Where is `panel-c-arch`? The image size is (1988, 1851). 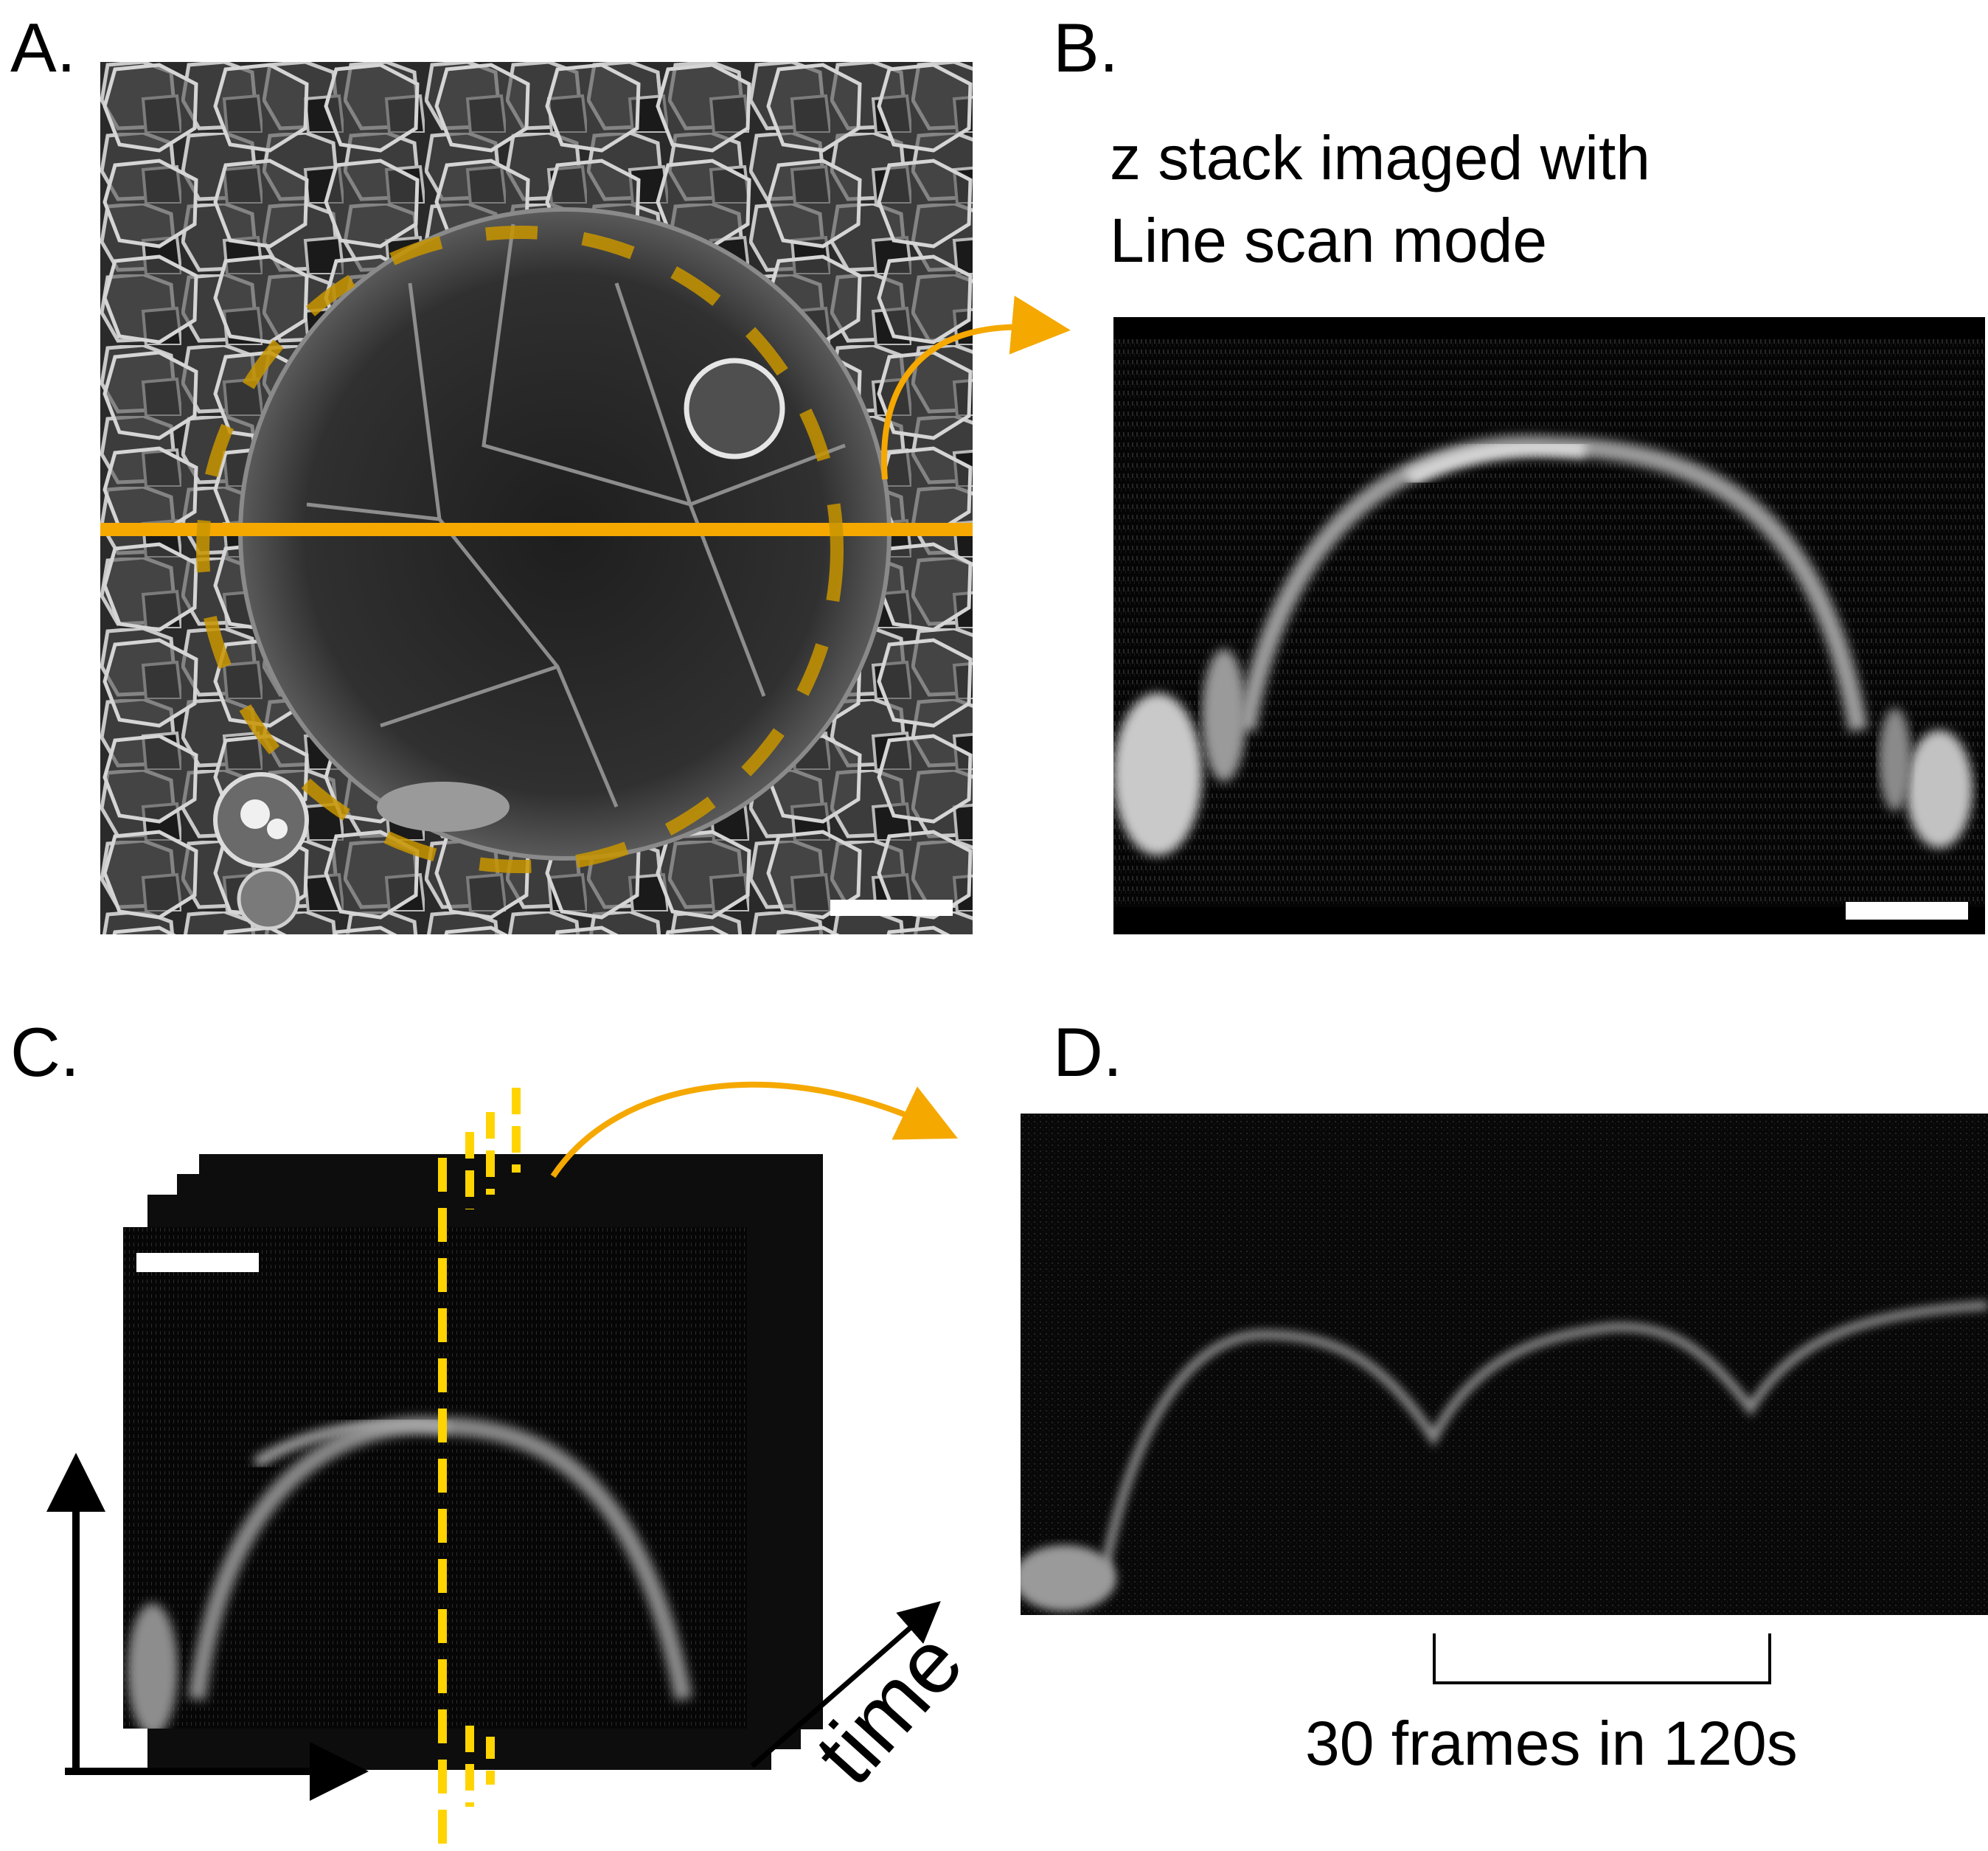
panel-c-arch is located at coordinates (435, 1478).